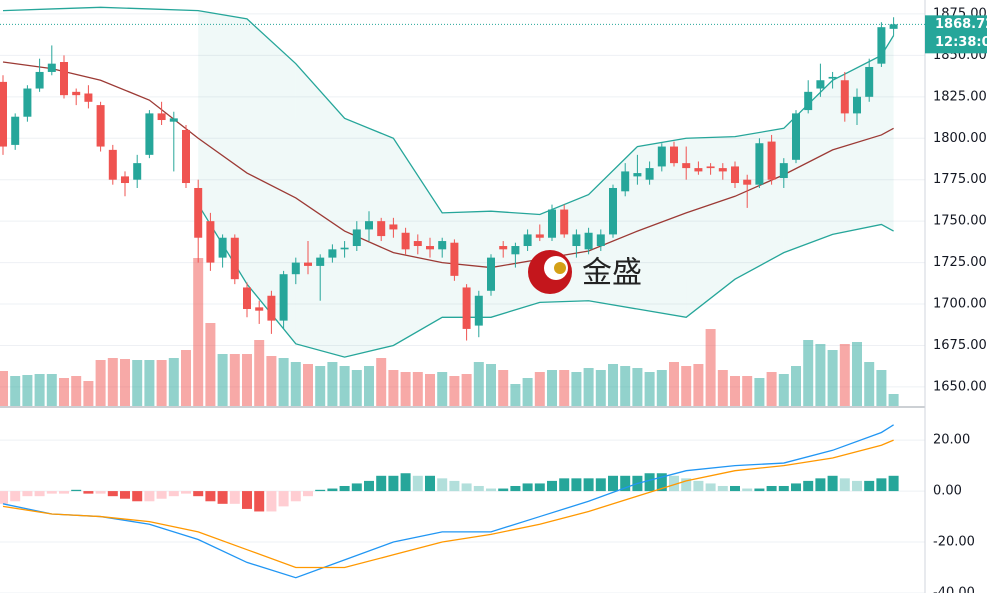 Image resolution: width=987 pixels, height=593 pixels. Describe the element at coordinates (560, 268) in the screenshot. I see `logo-dot` at that location.